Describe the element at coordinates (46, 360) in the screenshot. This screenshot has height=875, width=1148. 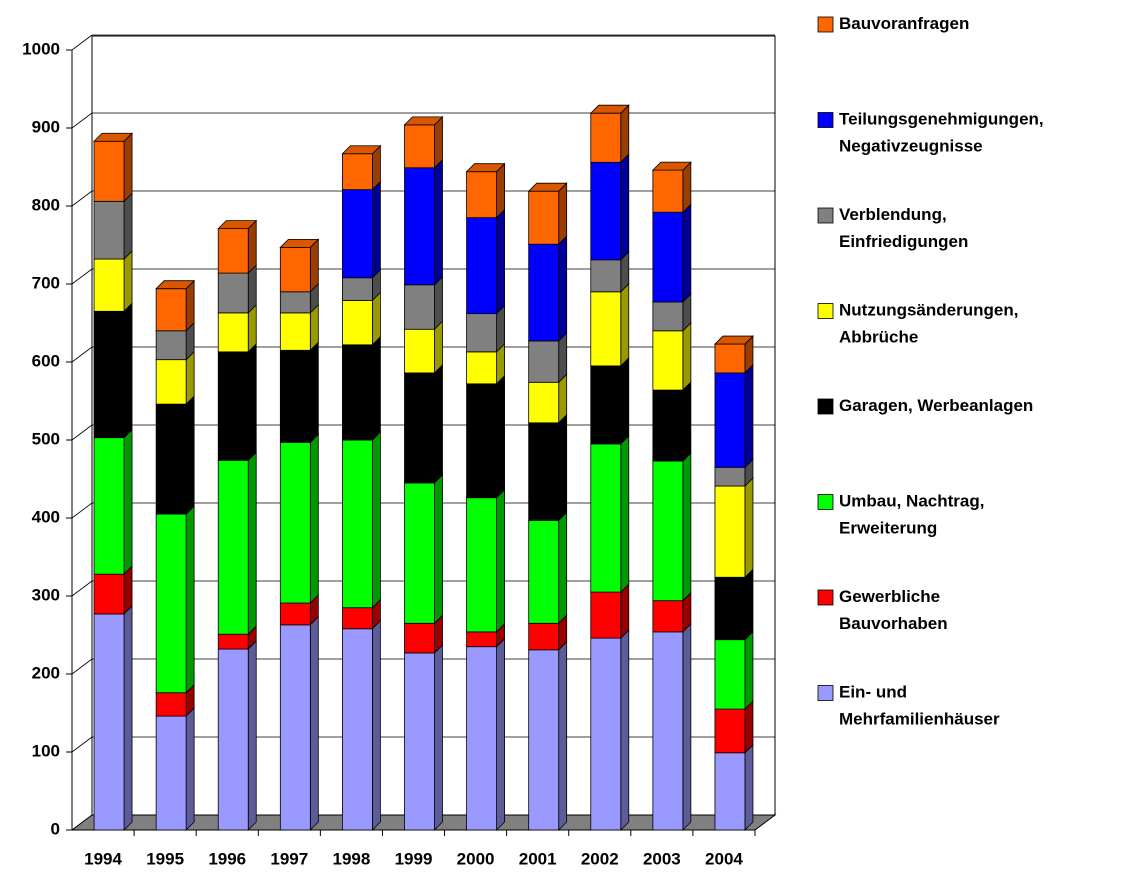
I see `y-tick-label: 600` at that location.